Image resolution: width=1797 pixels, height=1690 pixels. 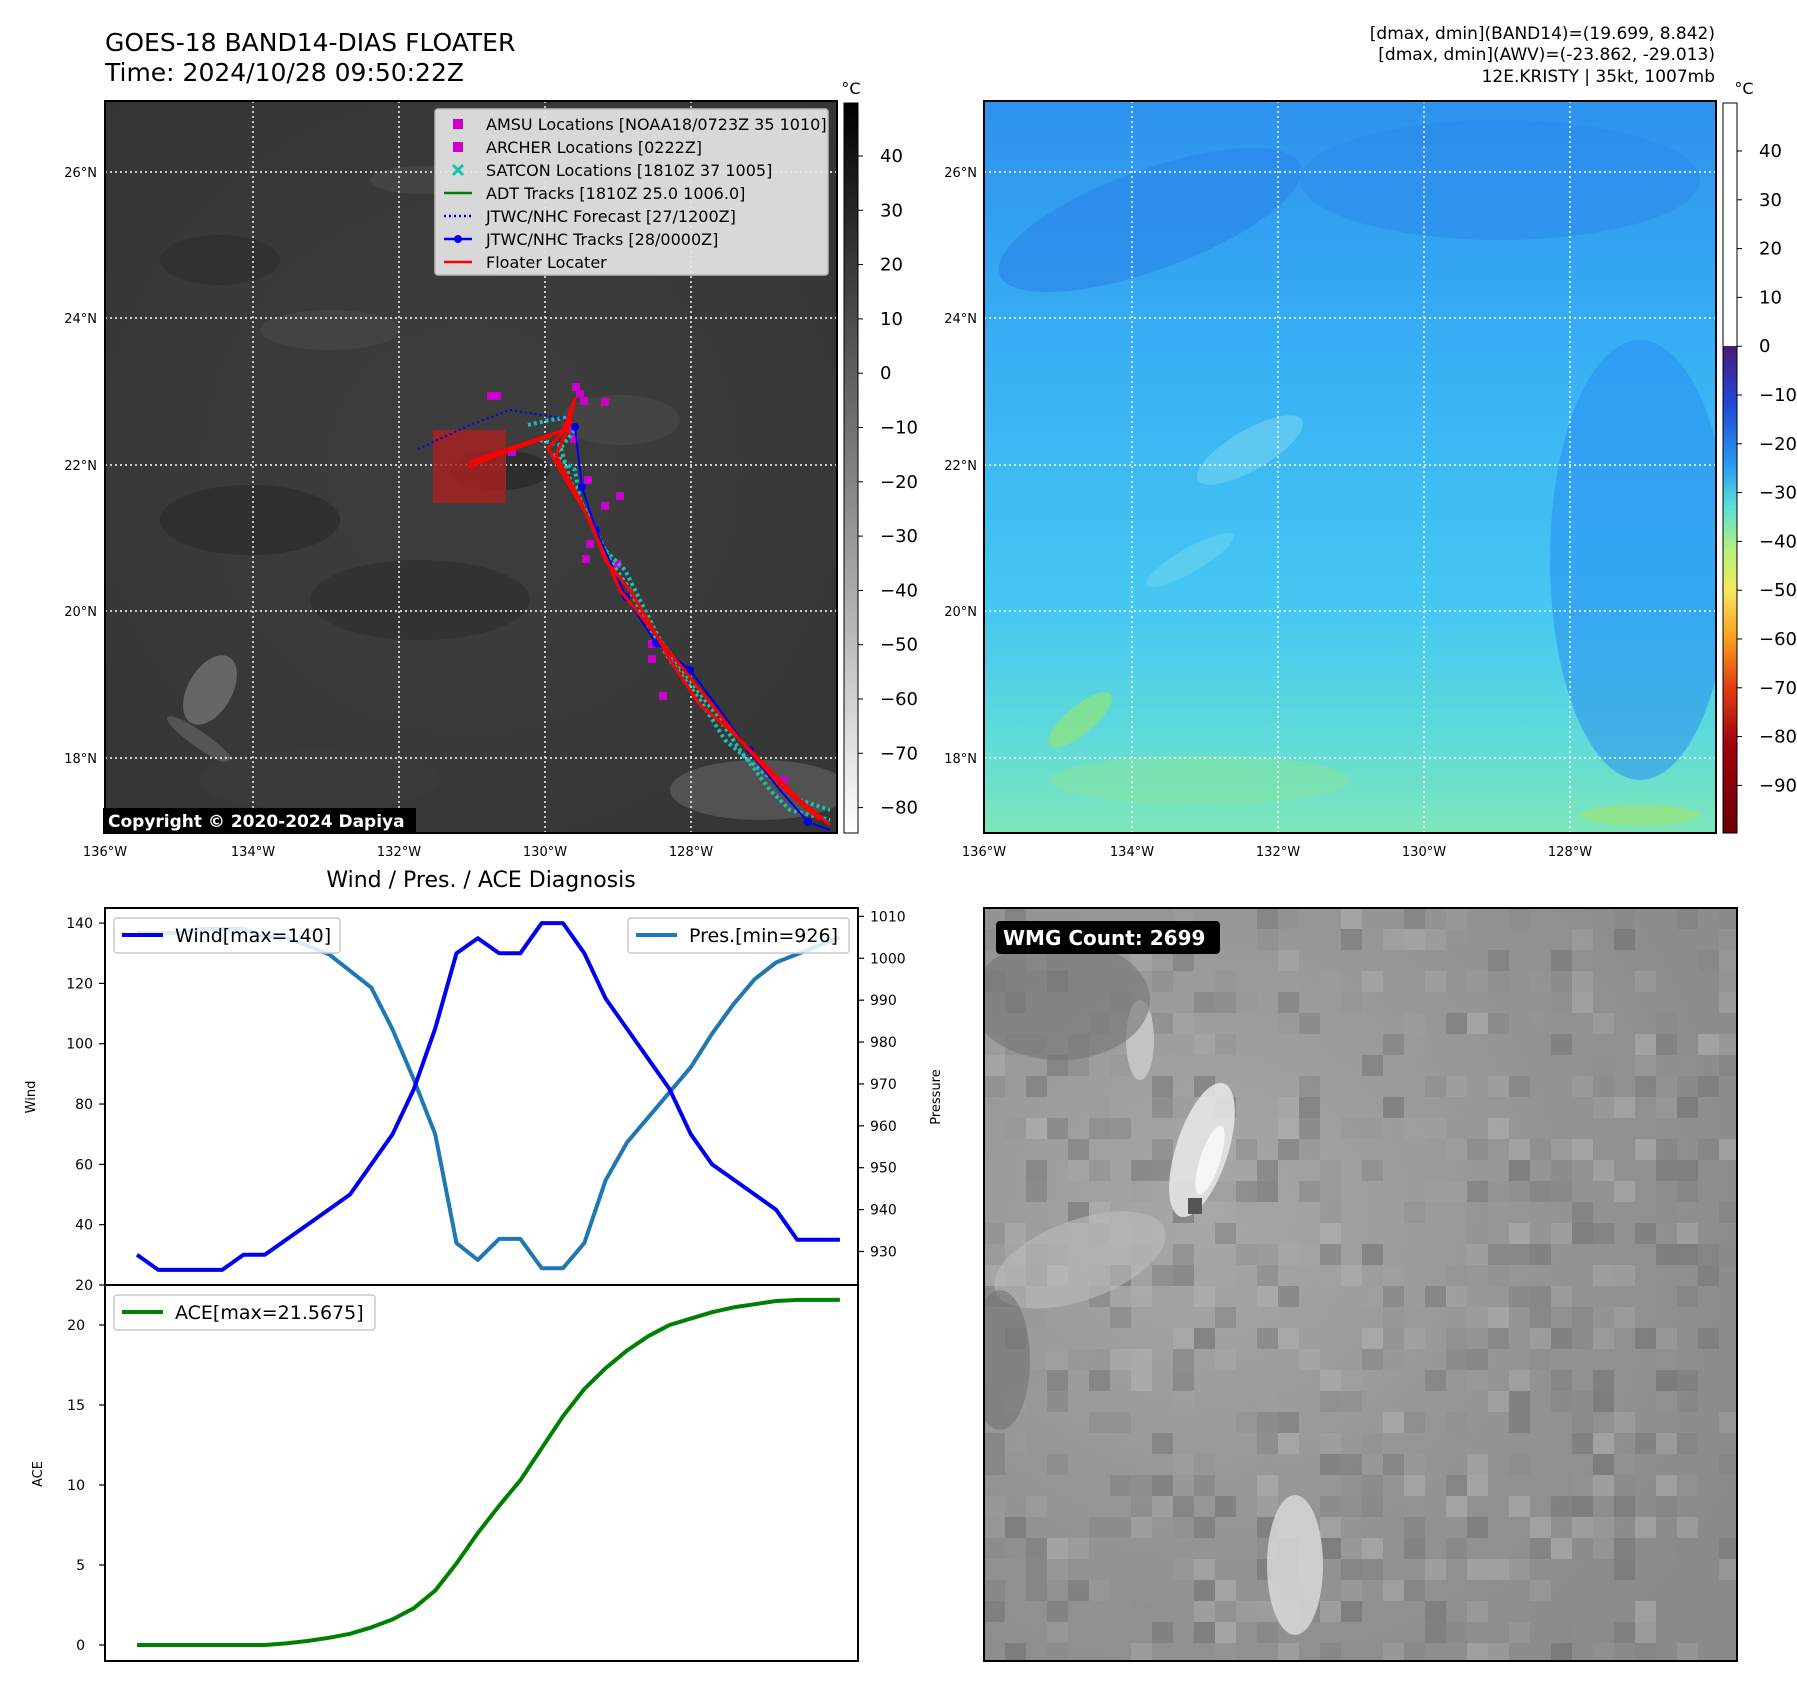 I want to click on wind-pressure-axes, so click(x=481, y=1096).